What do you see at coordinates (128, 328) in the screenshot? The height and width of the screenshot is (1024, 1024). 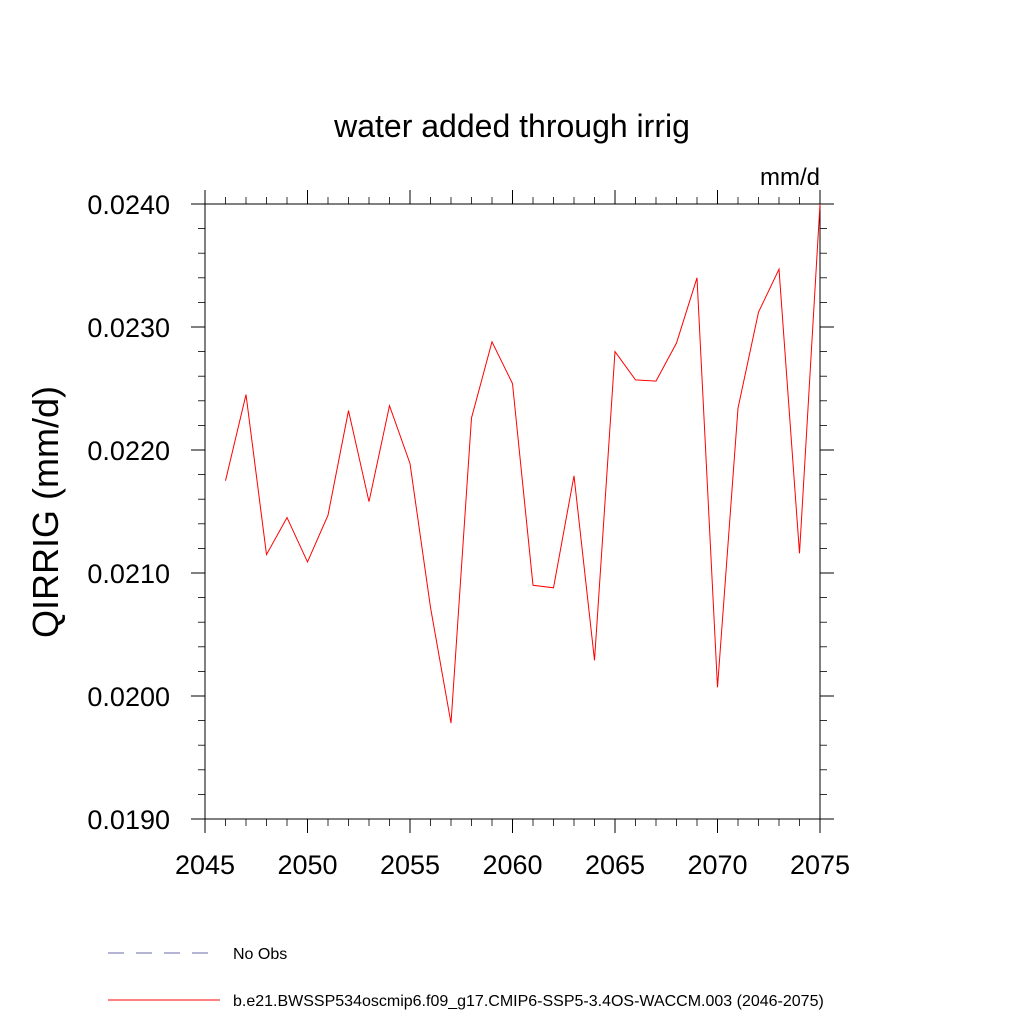 I see `y-tick-label: 0.0230` at bounding box center [128, 328].